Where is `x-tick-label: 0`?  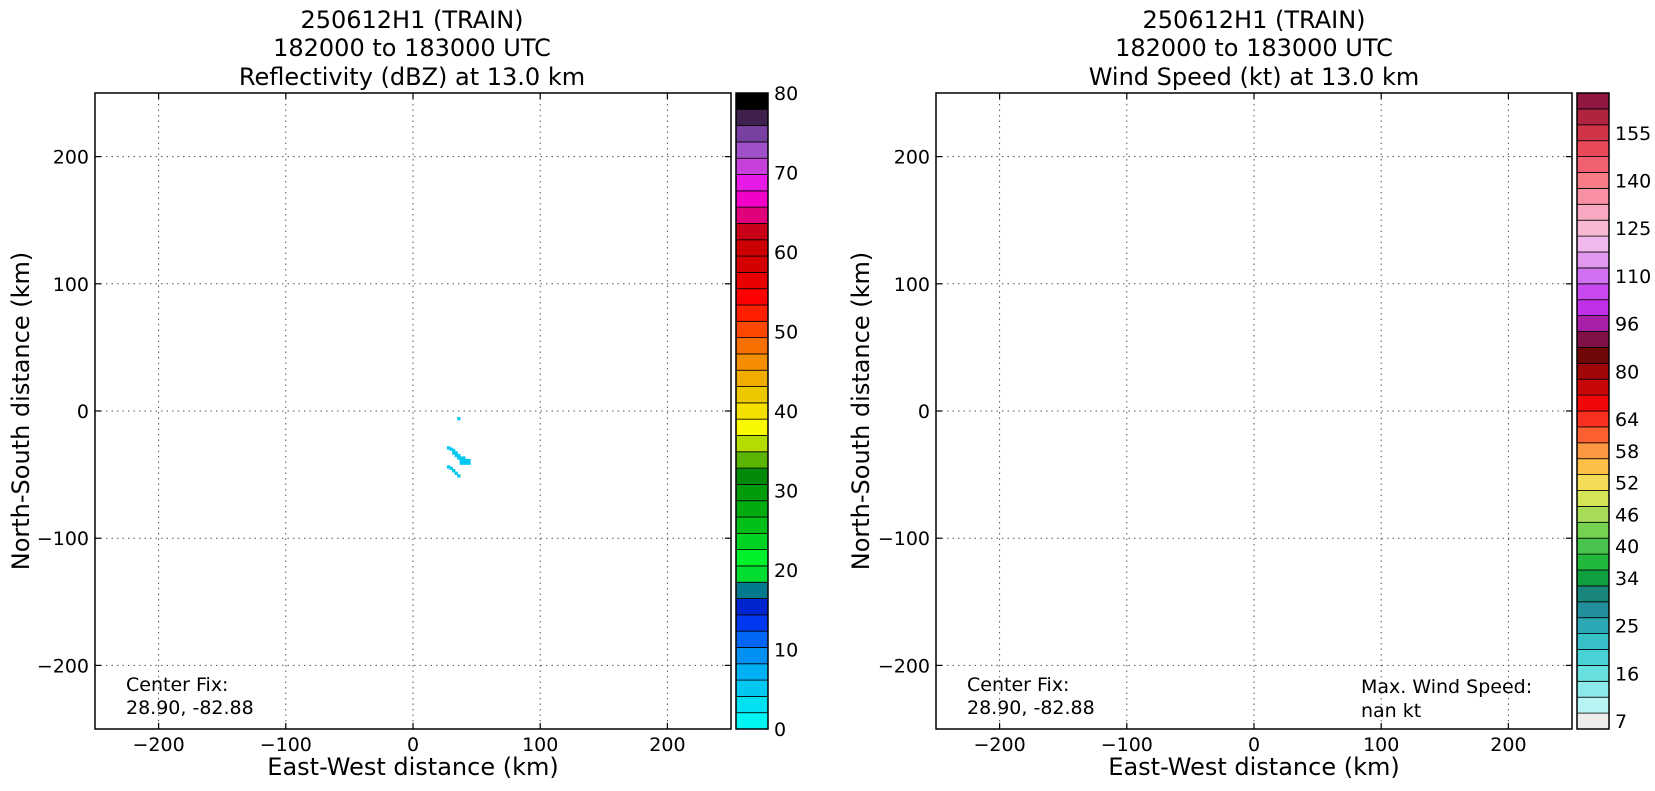
x-tick-label: 0 is located at coordinates (413, 745).